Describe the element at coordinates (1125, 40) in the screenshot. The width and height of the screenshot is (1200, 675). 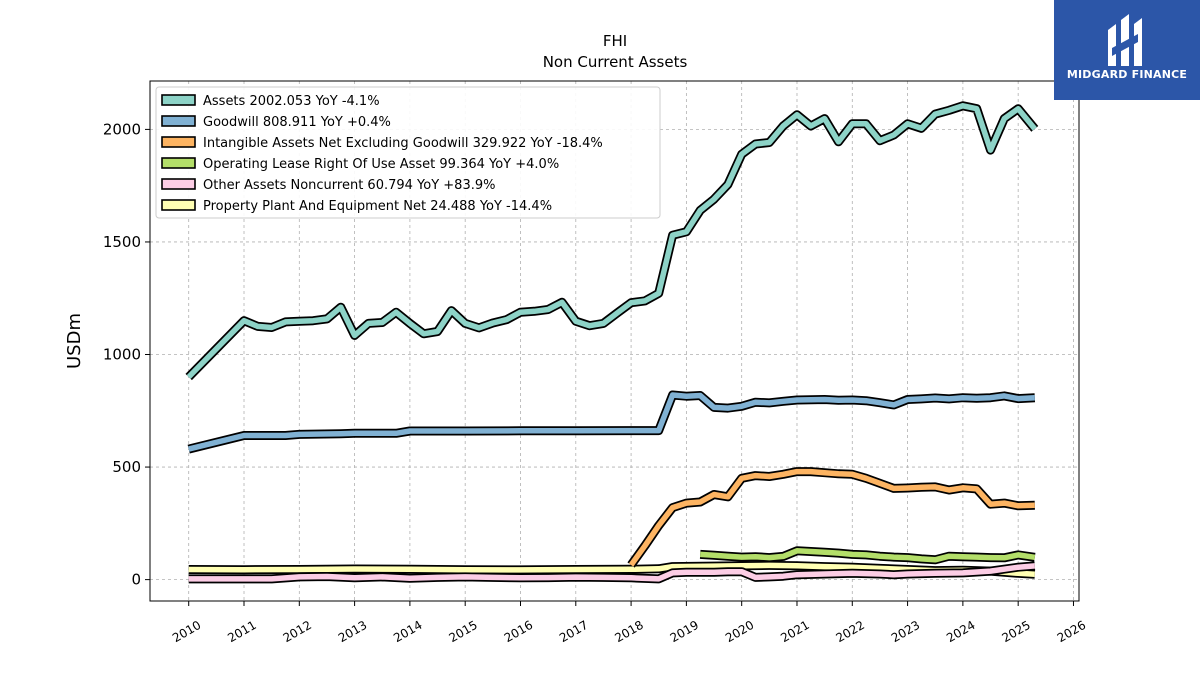
I see `midgard-logo-icon` at that location.